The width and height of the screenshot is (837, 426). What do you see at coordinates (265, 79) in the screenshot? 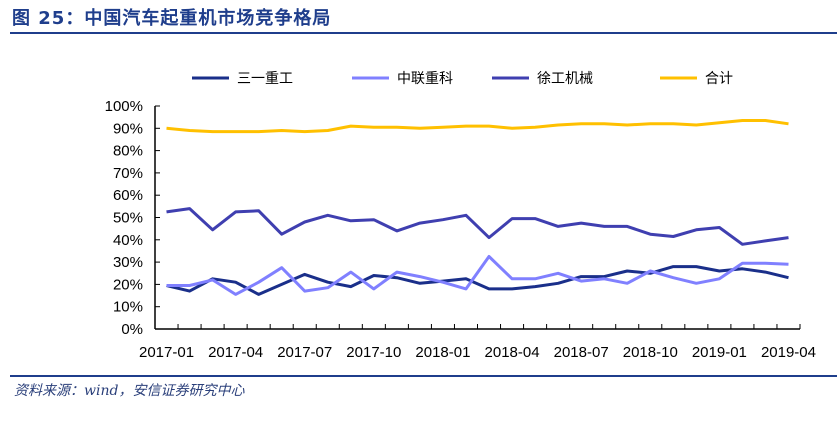
I see `legend-label: 三一重工` at bounding box center [265, 79].